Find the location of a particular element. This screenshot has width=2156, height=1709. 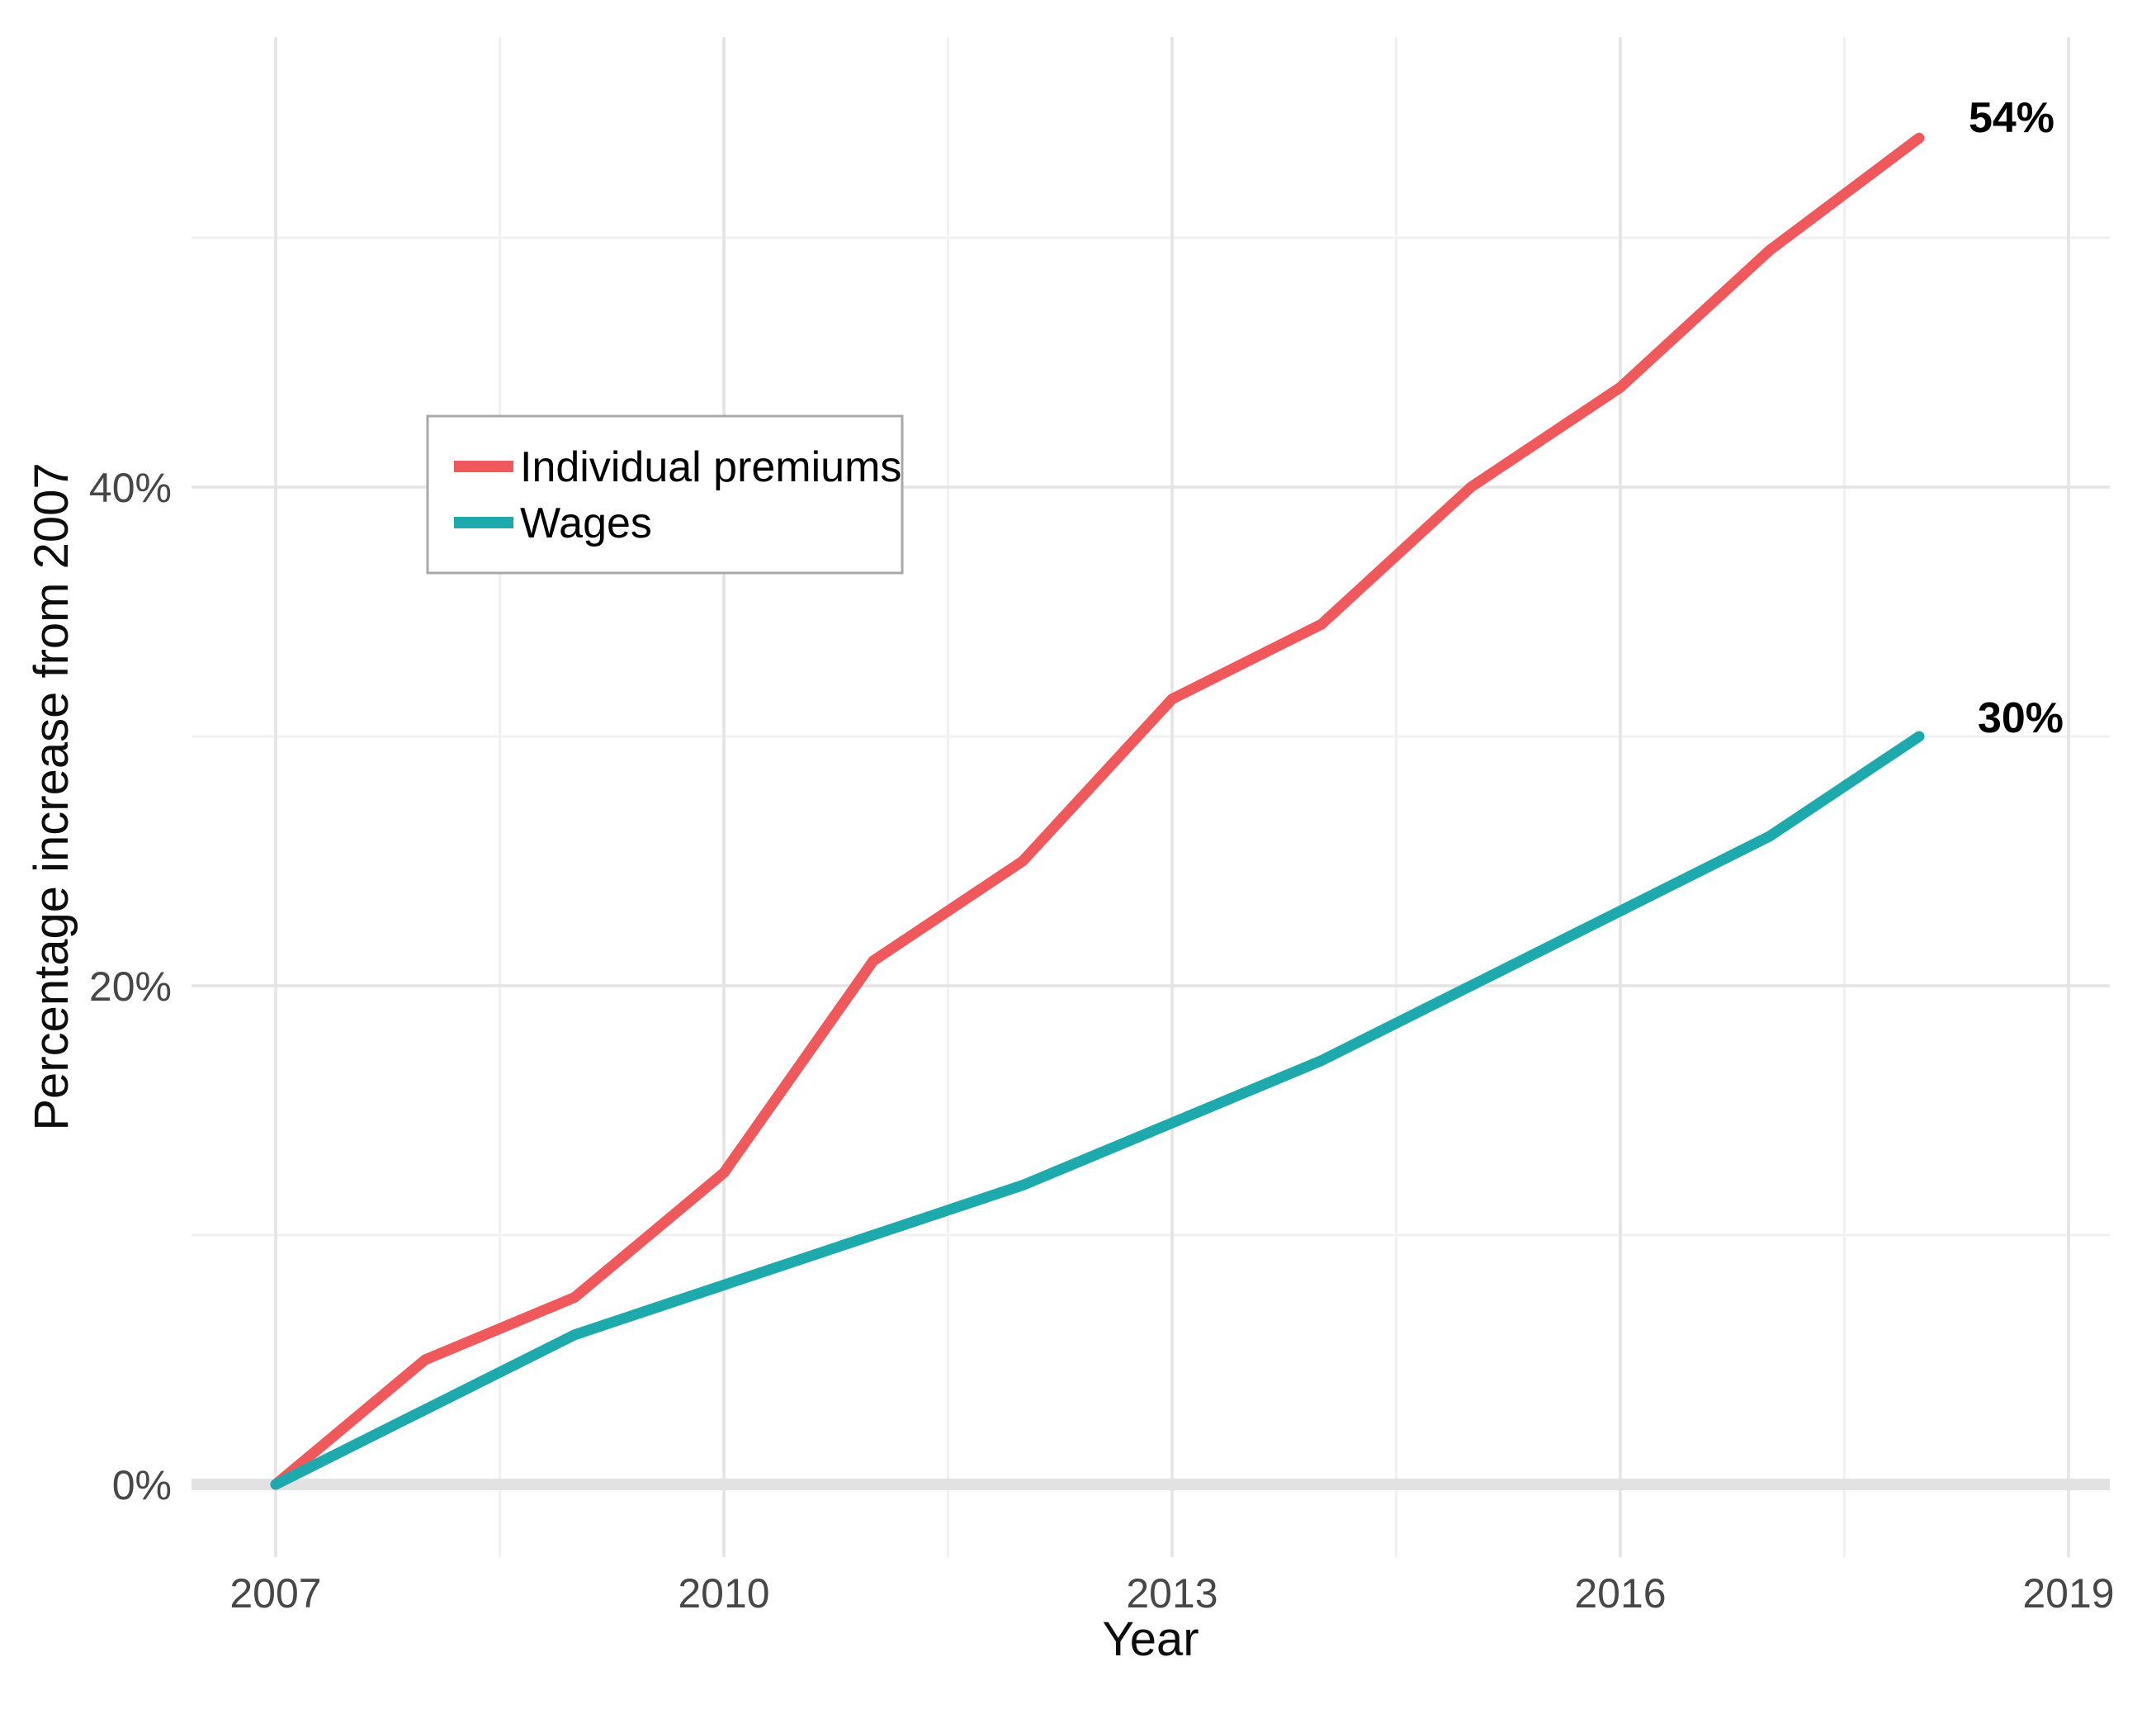

x-tick-2010: 2010 is located at coordinates (723, 1593).